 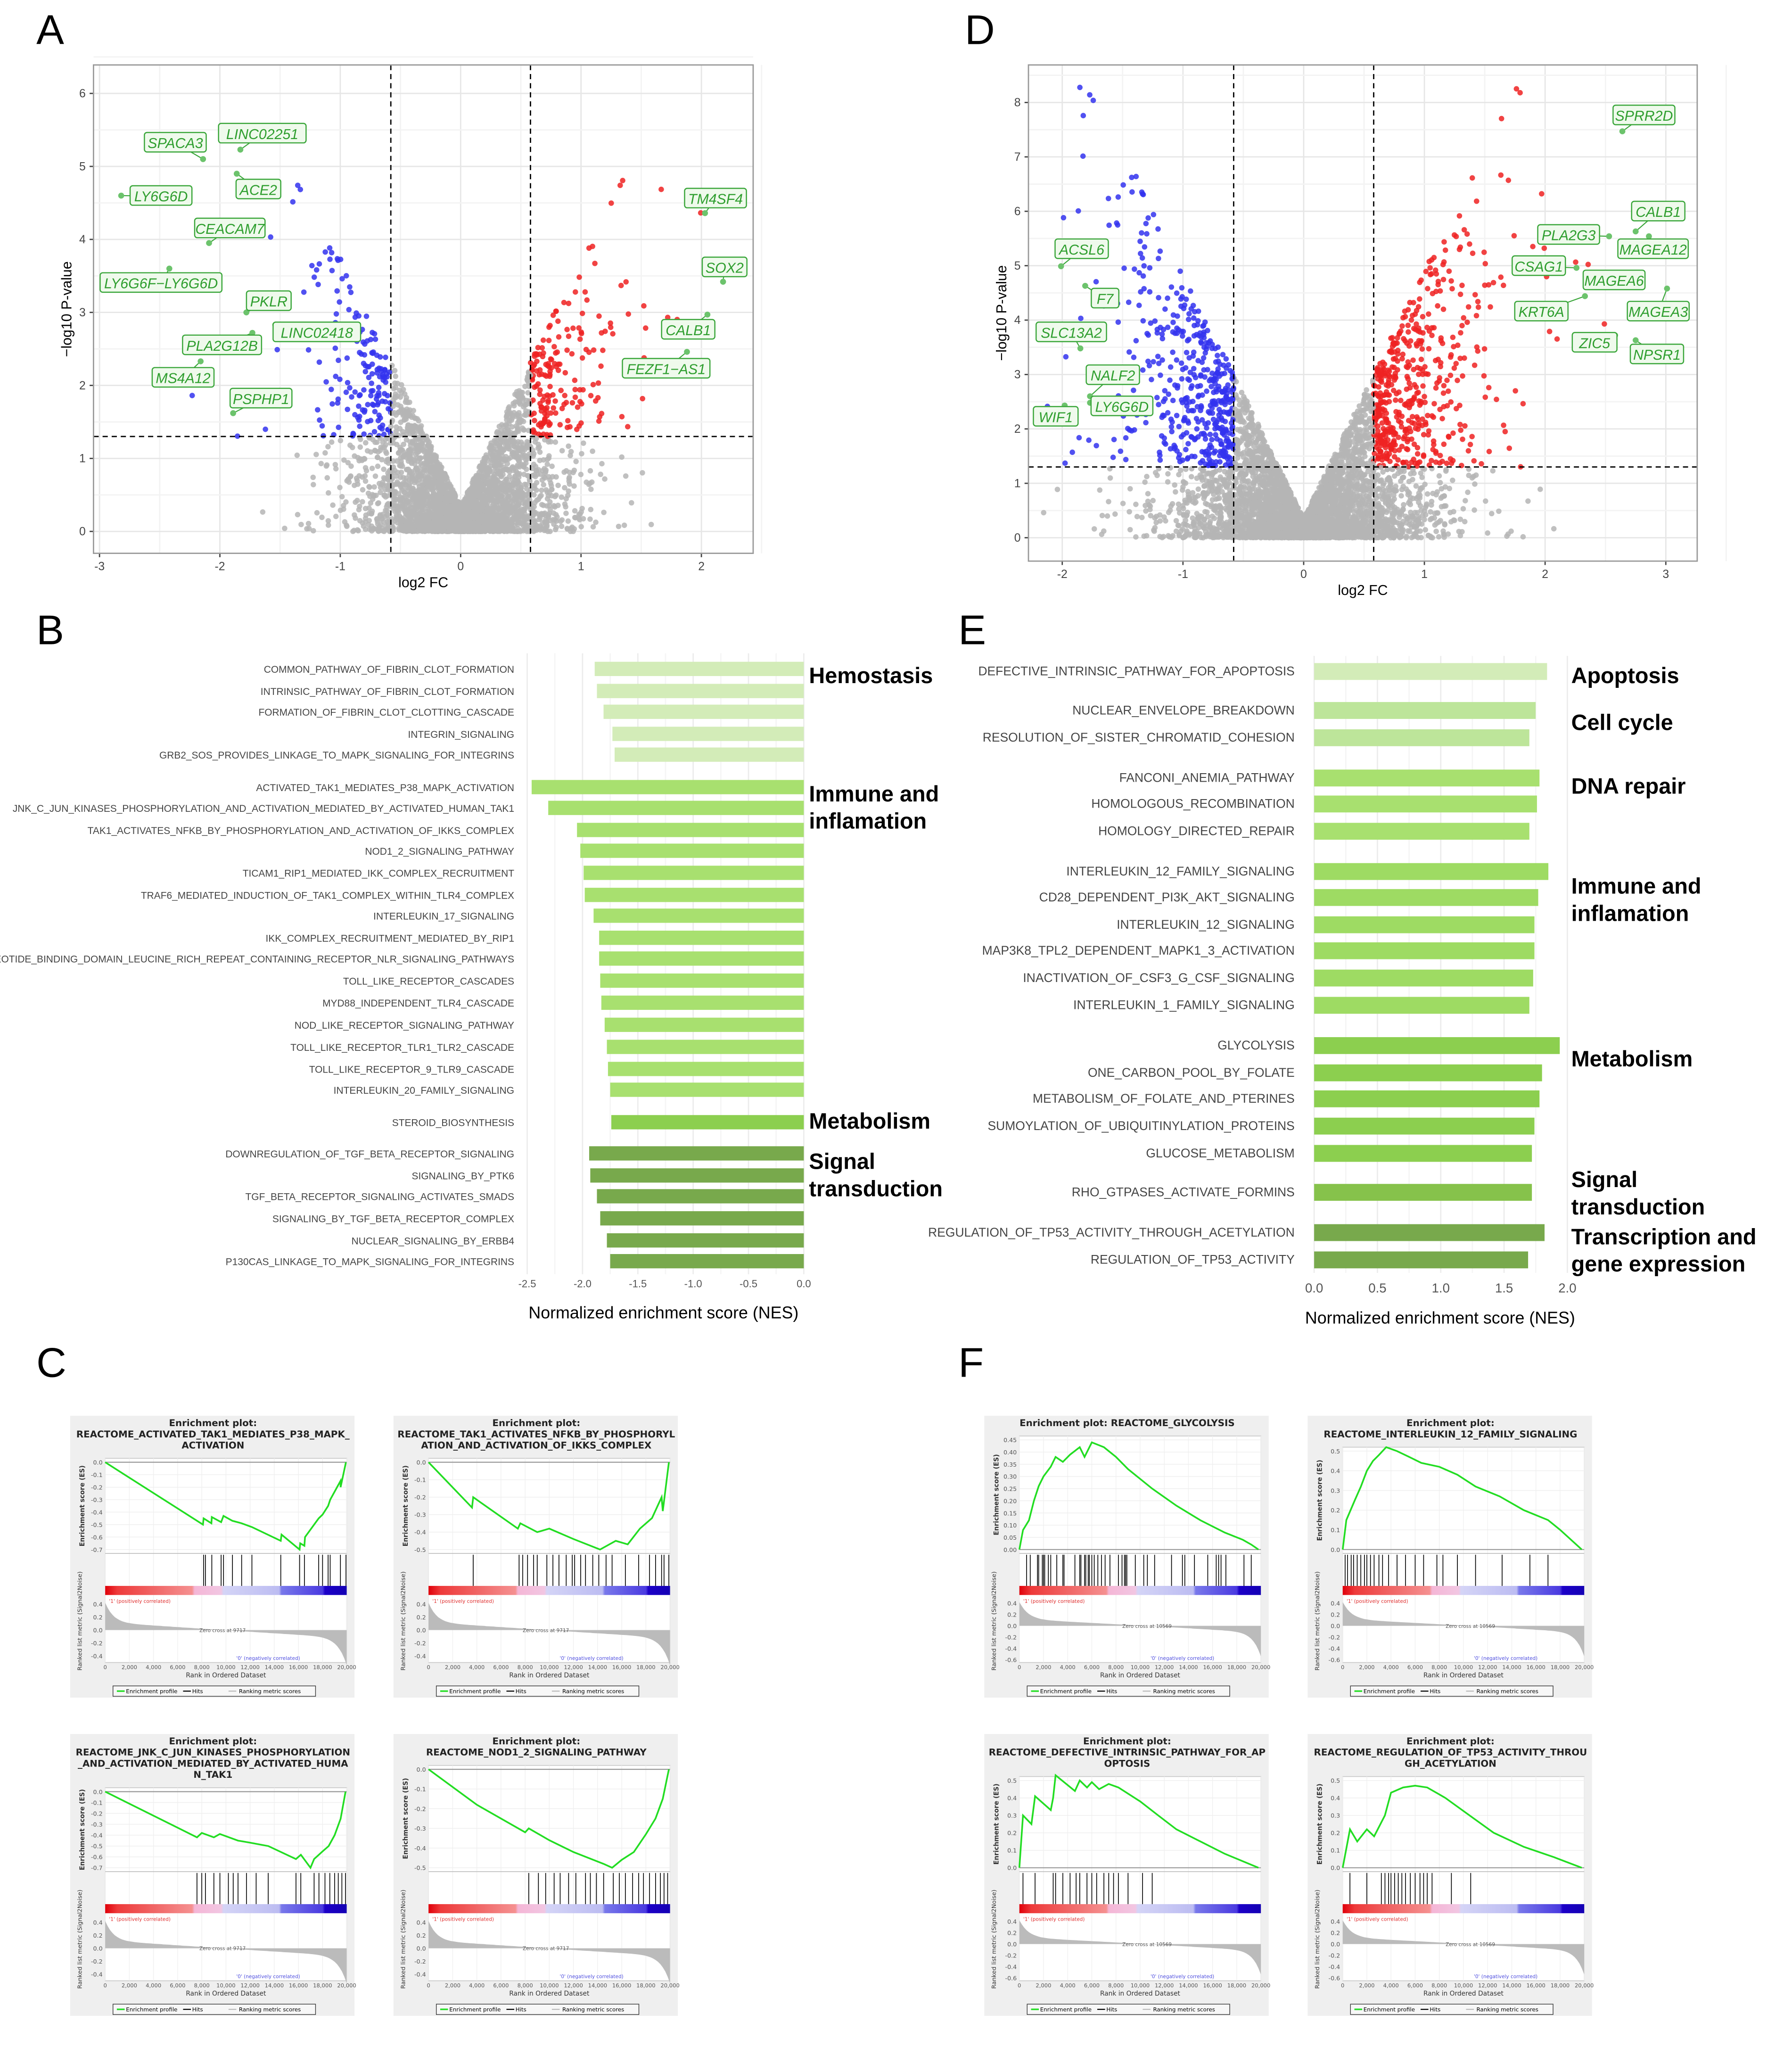 What do you see at coordinates (161, 284) in the screenshot?
I see `gene-label-text: LY6G6F−LY6G6D` at bounding box center [161, 284].